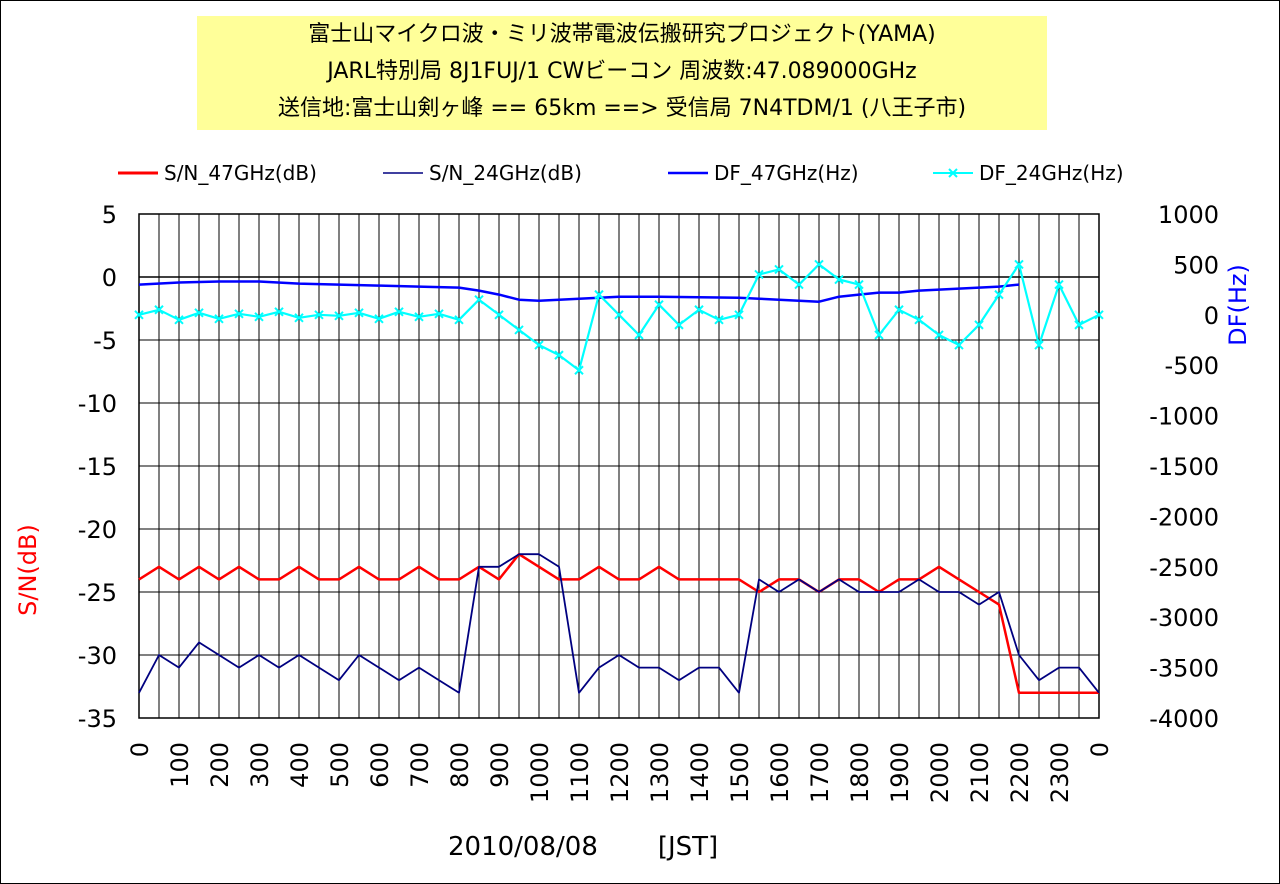 Image resolution: width=1280 pixels, height=884 pixels. Describe the element at coordinates (820, 772) in the screenshot. I see `x-tick-label: 1700` at that location.